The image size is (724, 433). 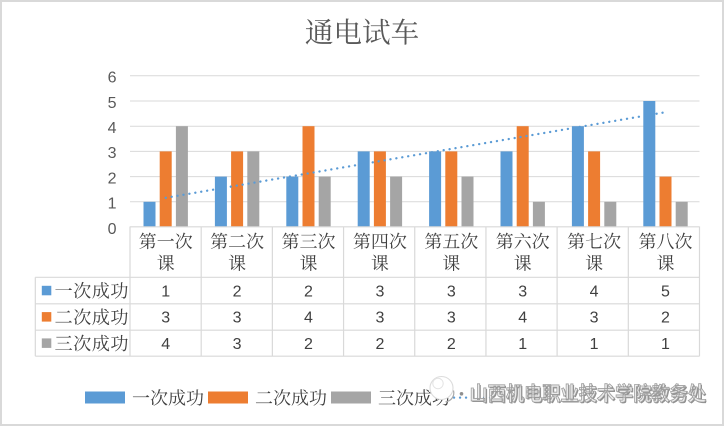 What do you see at coordinates (112, 229) in the screenshot?
I see `svg-text: 0` at bounding box center [112, 229].